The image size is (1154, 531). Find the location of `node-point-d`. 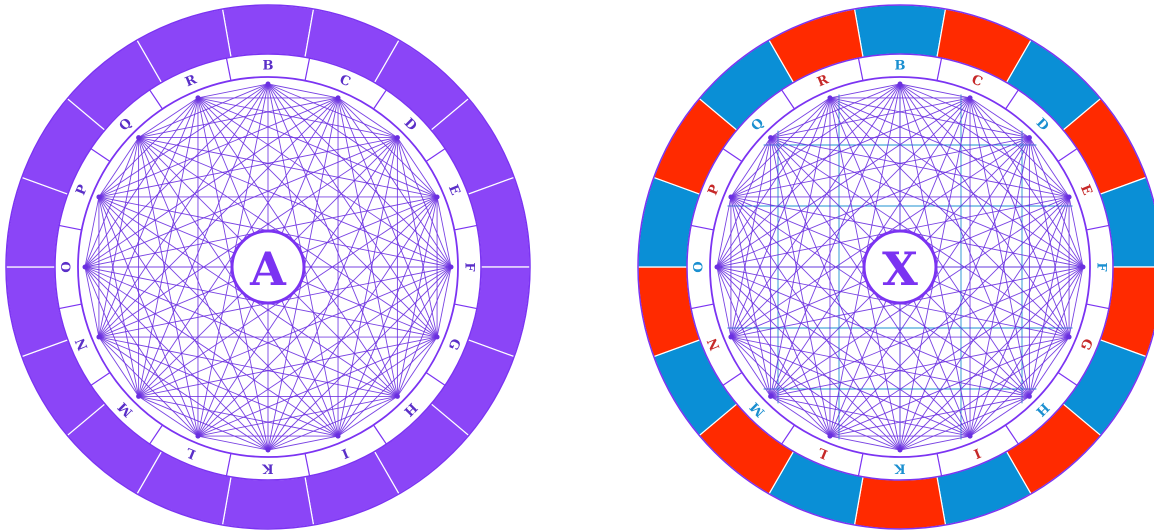

node-point-d is located at coordinates (397, 138).